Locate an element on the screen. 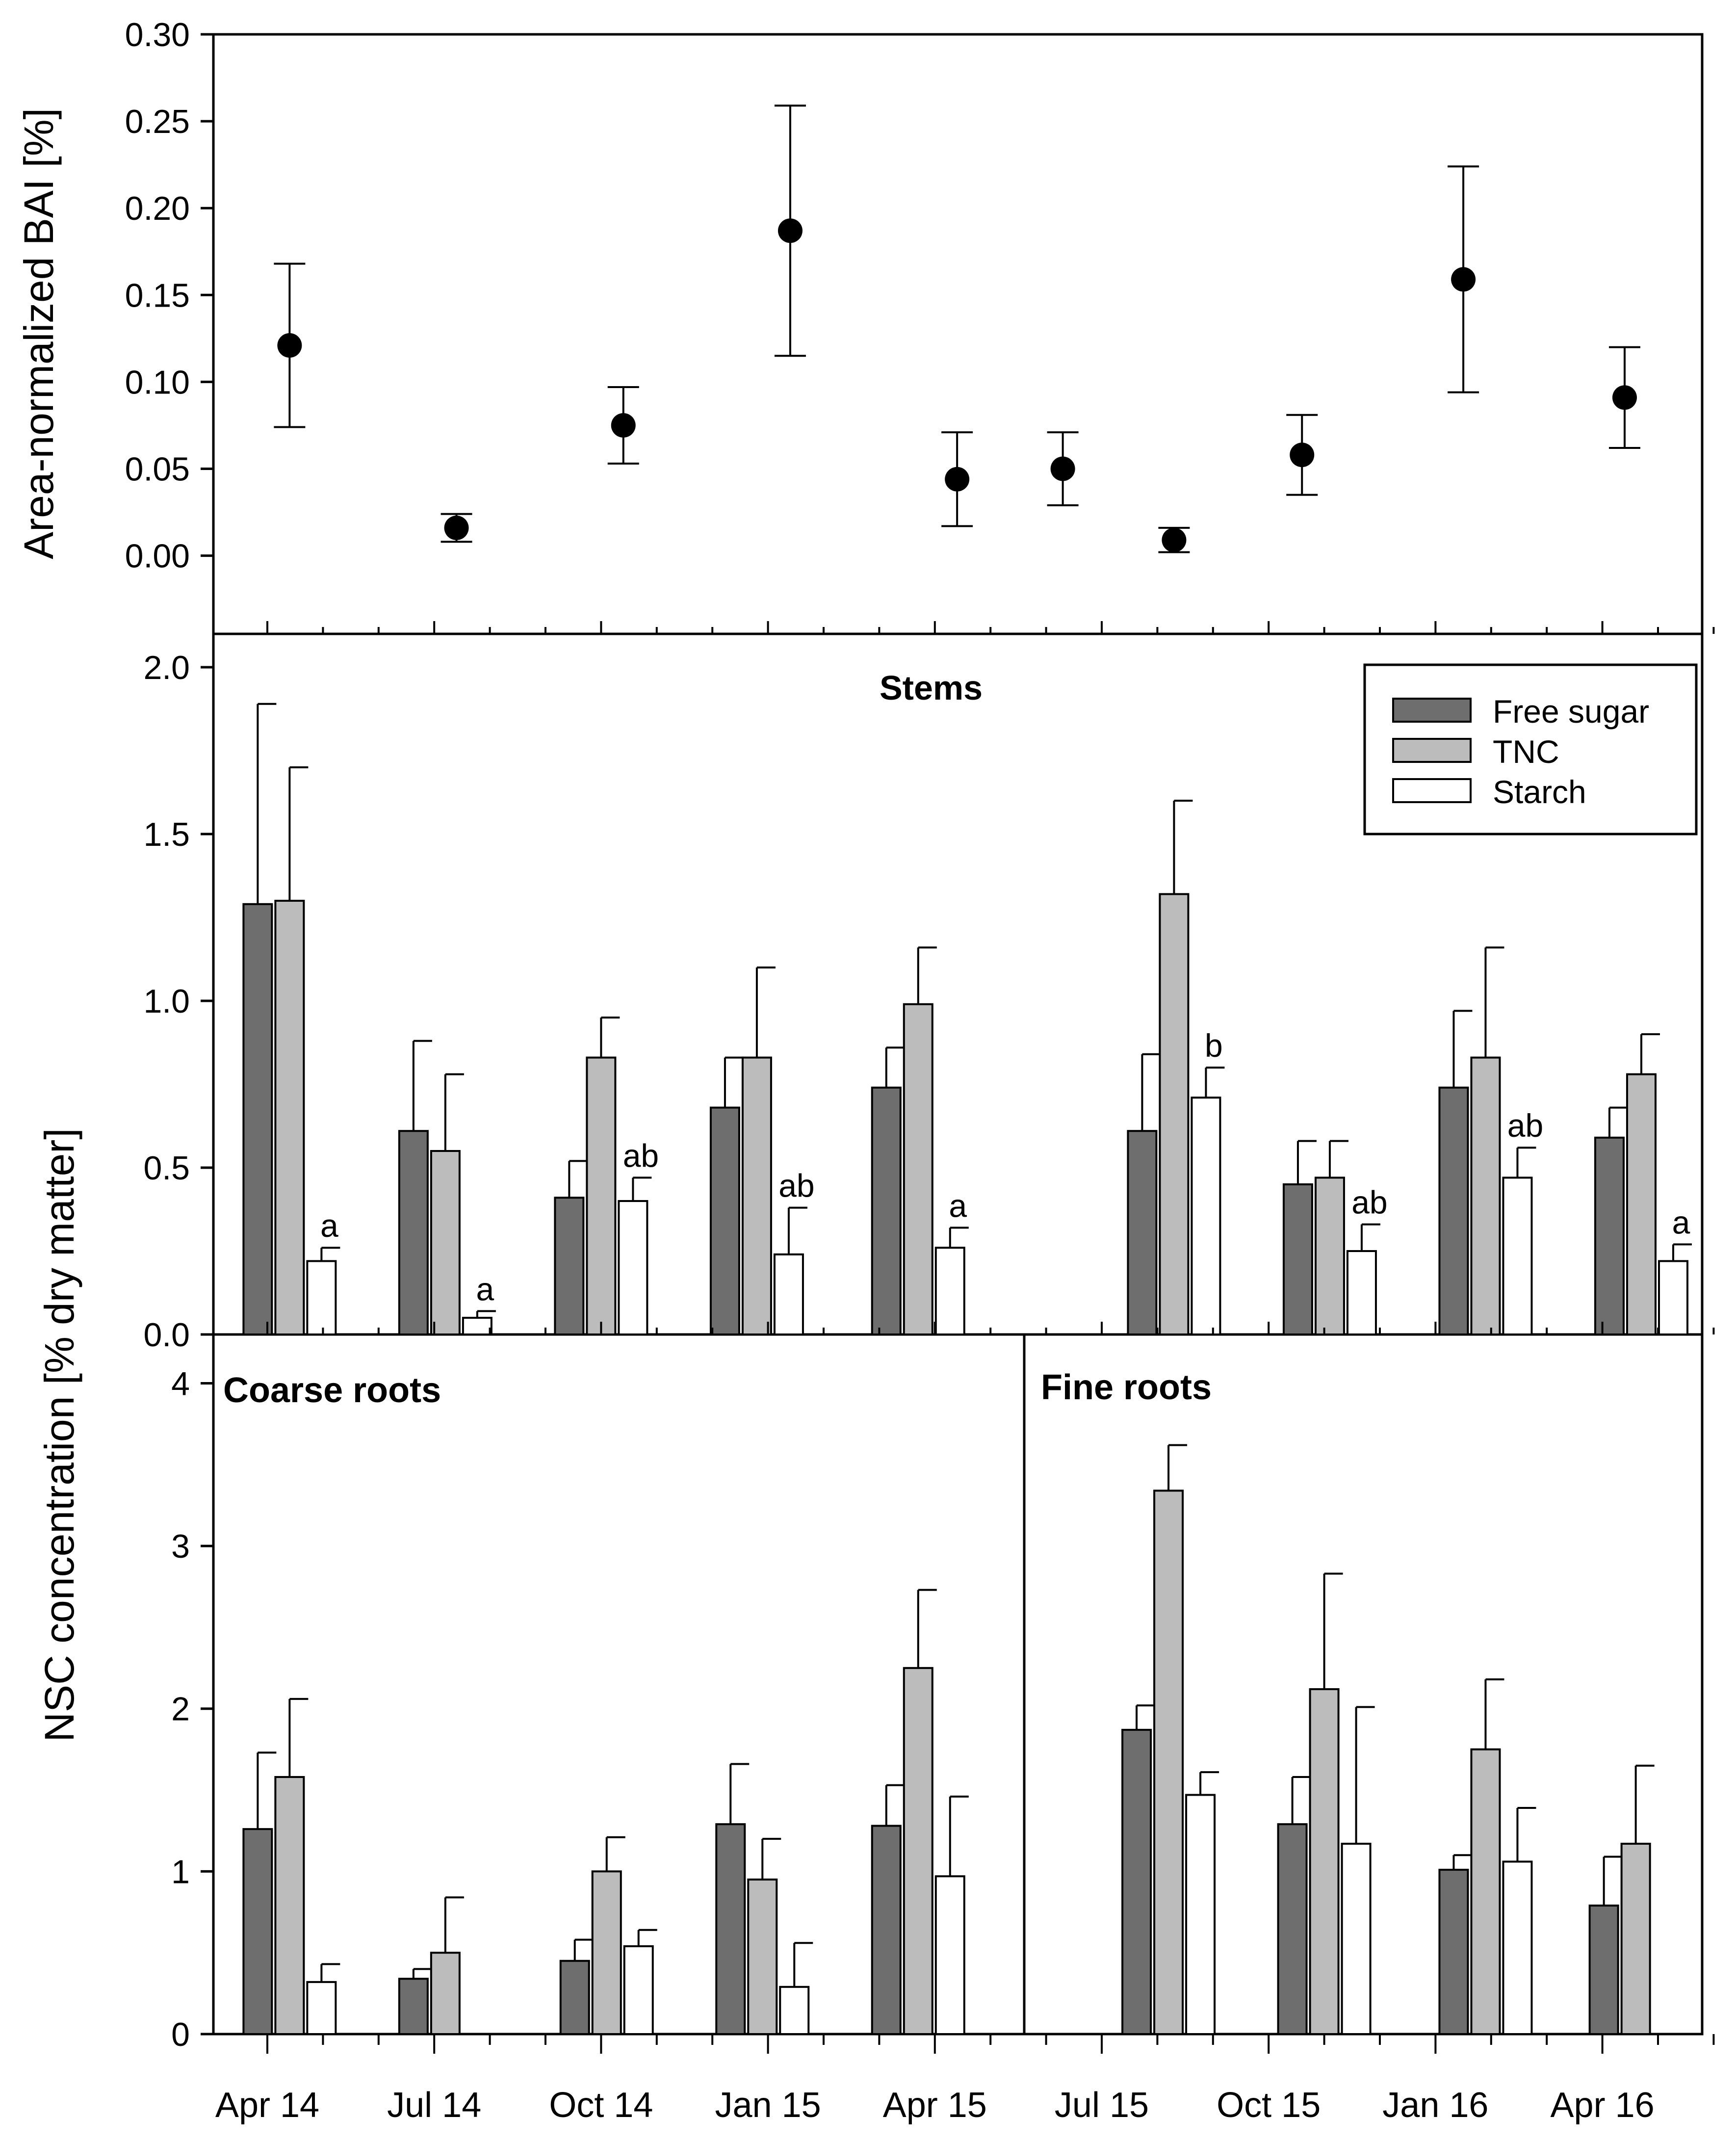 The width and height of the screenshot is (1736, 2143). bai-y-tick-label: 0.05 is located at coordinates (157, 469).